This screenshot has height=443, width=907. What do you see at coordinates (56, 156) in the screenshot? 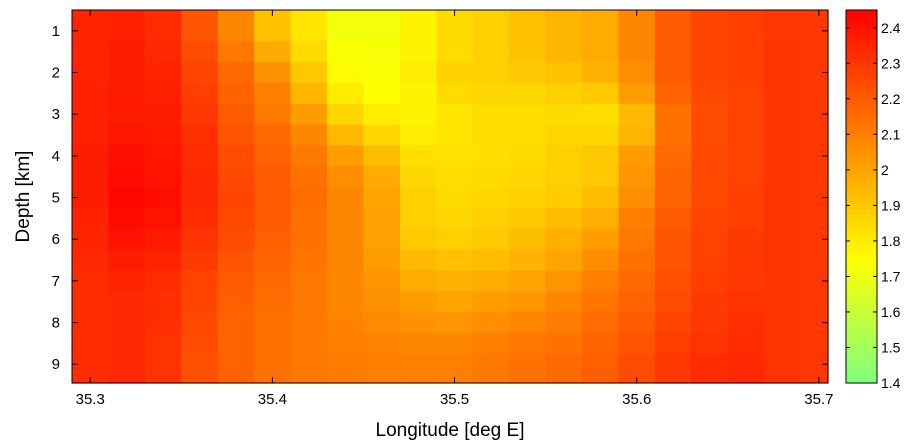
I see `y-tick-label: 4` at bounding box center [56, 156].